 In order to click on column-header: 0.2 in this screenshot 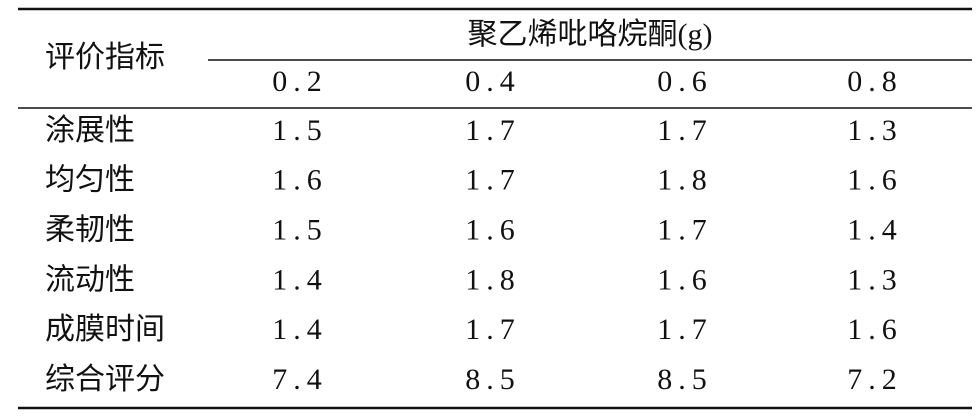, I will do `click(300, 81)`.